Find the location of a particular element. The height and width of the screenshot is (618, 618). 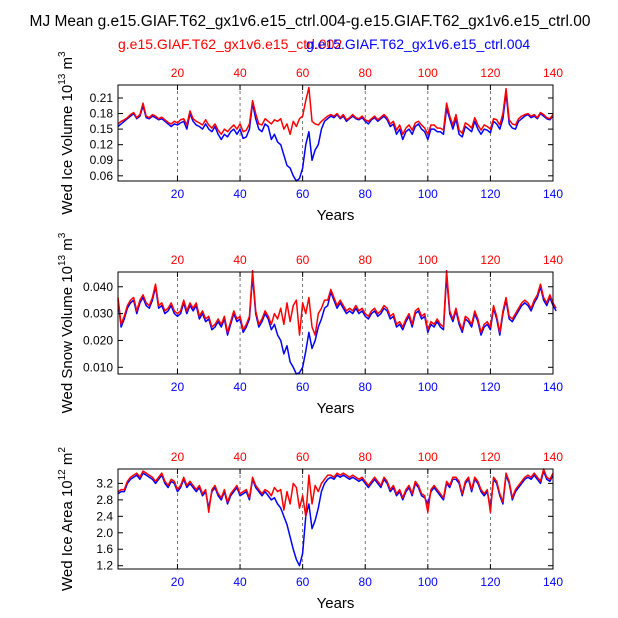

y-axis-label: Wed Ice Volume 1013 m3 is located at coordinates (66, 133).